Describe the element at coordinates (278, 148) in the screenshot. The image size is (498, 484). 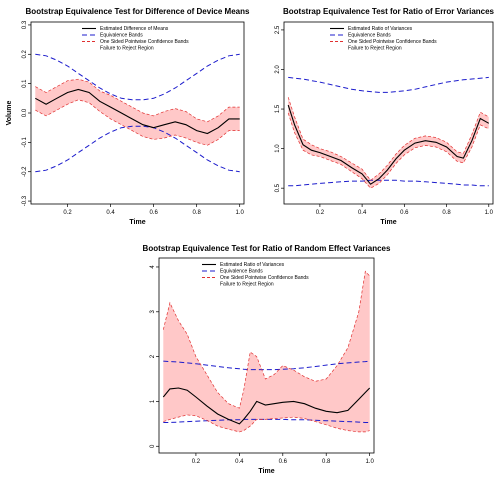
I see `y-tick-label: 1.0` at that location.